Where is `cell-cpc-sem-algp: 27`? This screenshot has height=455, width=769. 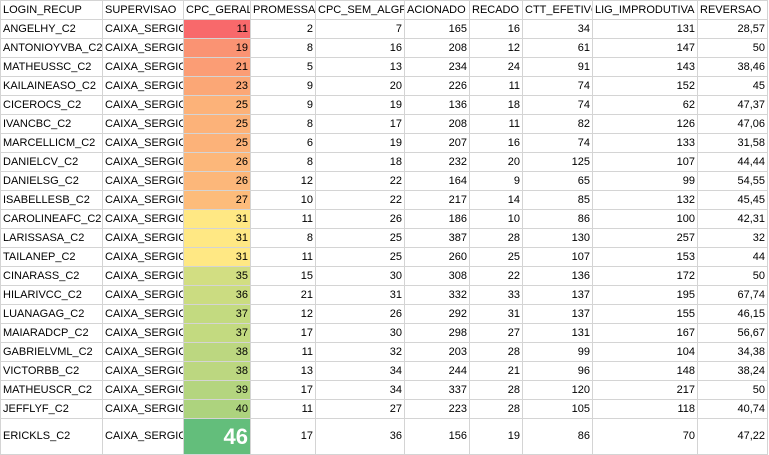
cell-cpc-sem-algp: 27 is located at coordinates (360, 409).